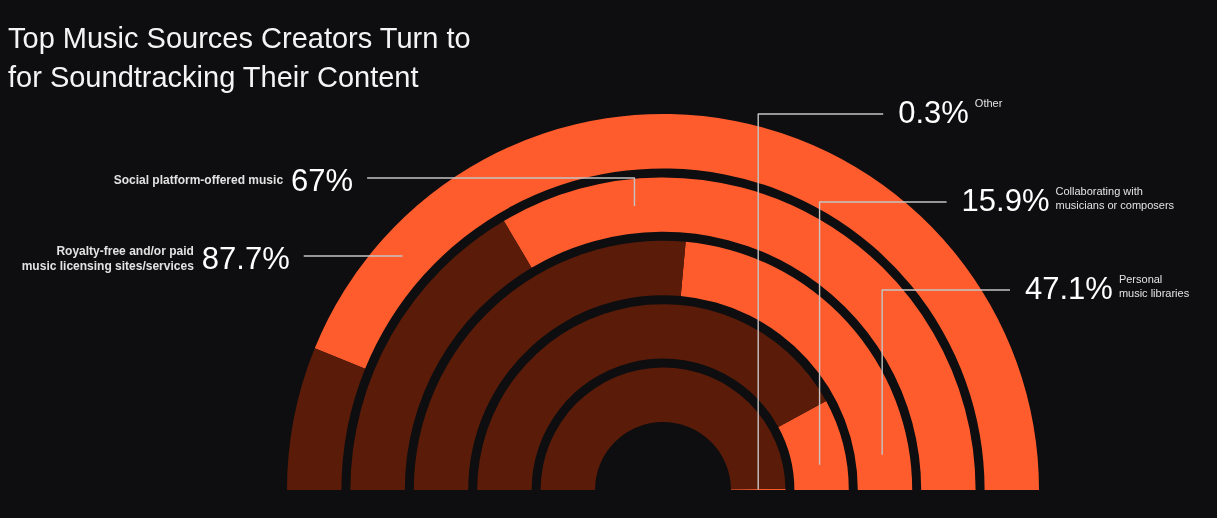 This screenshot has height=518, width=1217. What do you see at coordinates (1069, 288) in the screenshot?
I see `data-label: 47.1%` at bounding box center [1069, 288].